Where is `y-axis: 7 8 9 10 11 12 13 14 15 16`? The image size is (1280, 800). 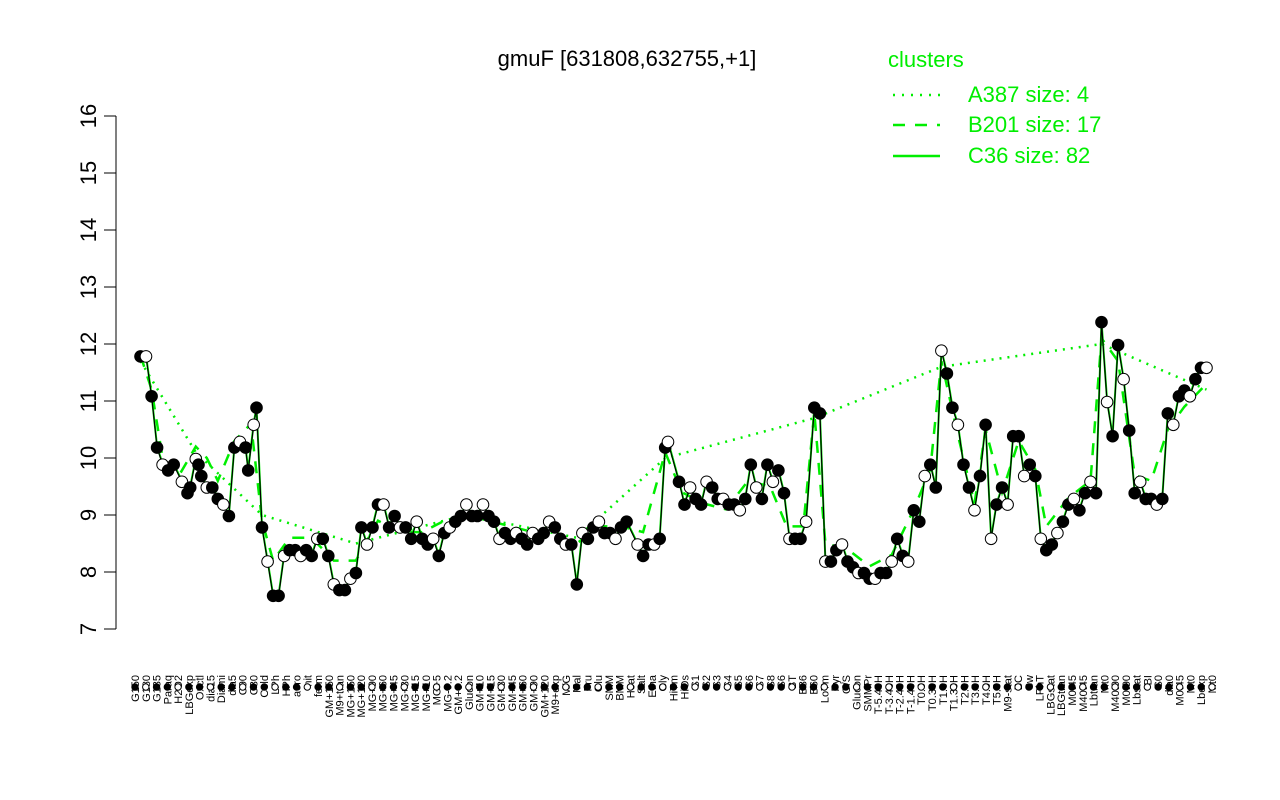
y-axis: 7 8 9 10 11 12 13 14 15 16 is located at coordinates (96, 369).